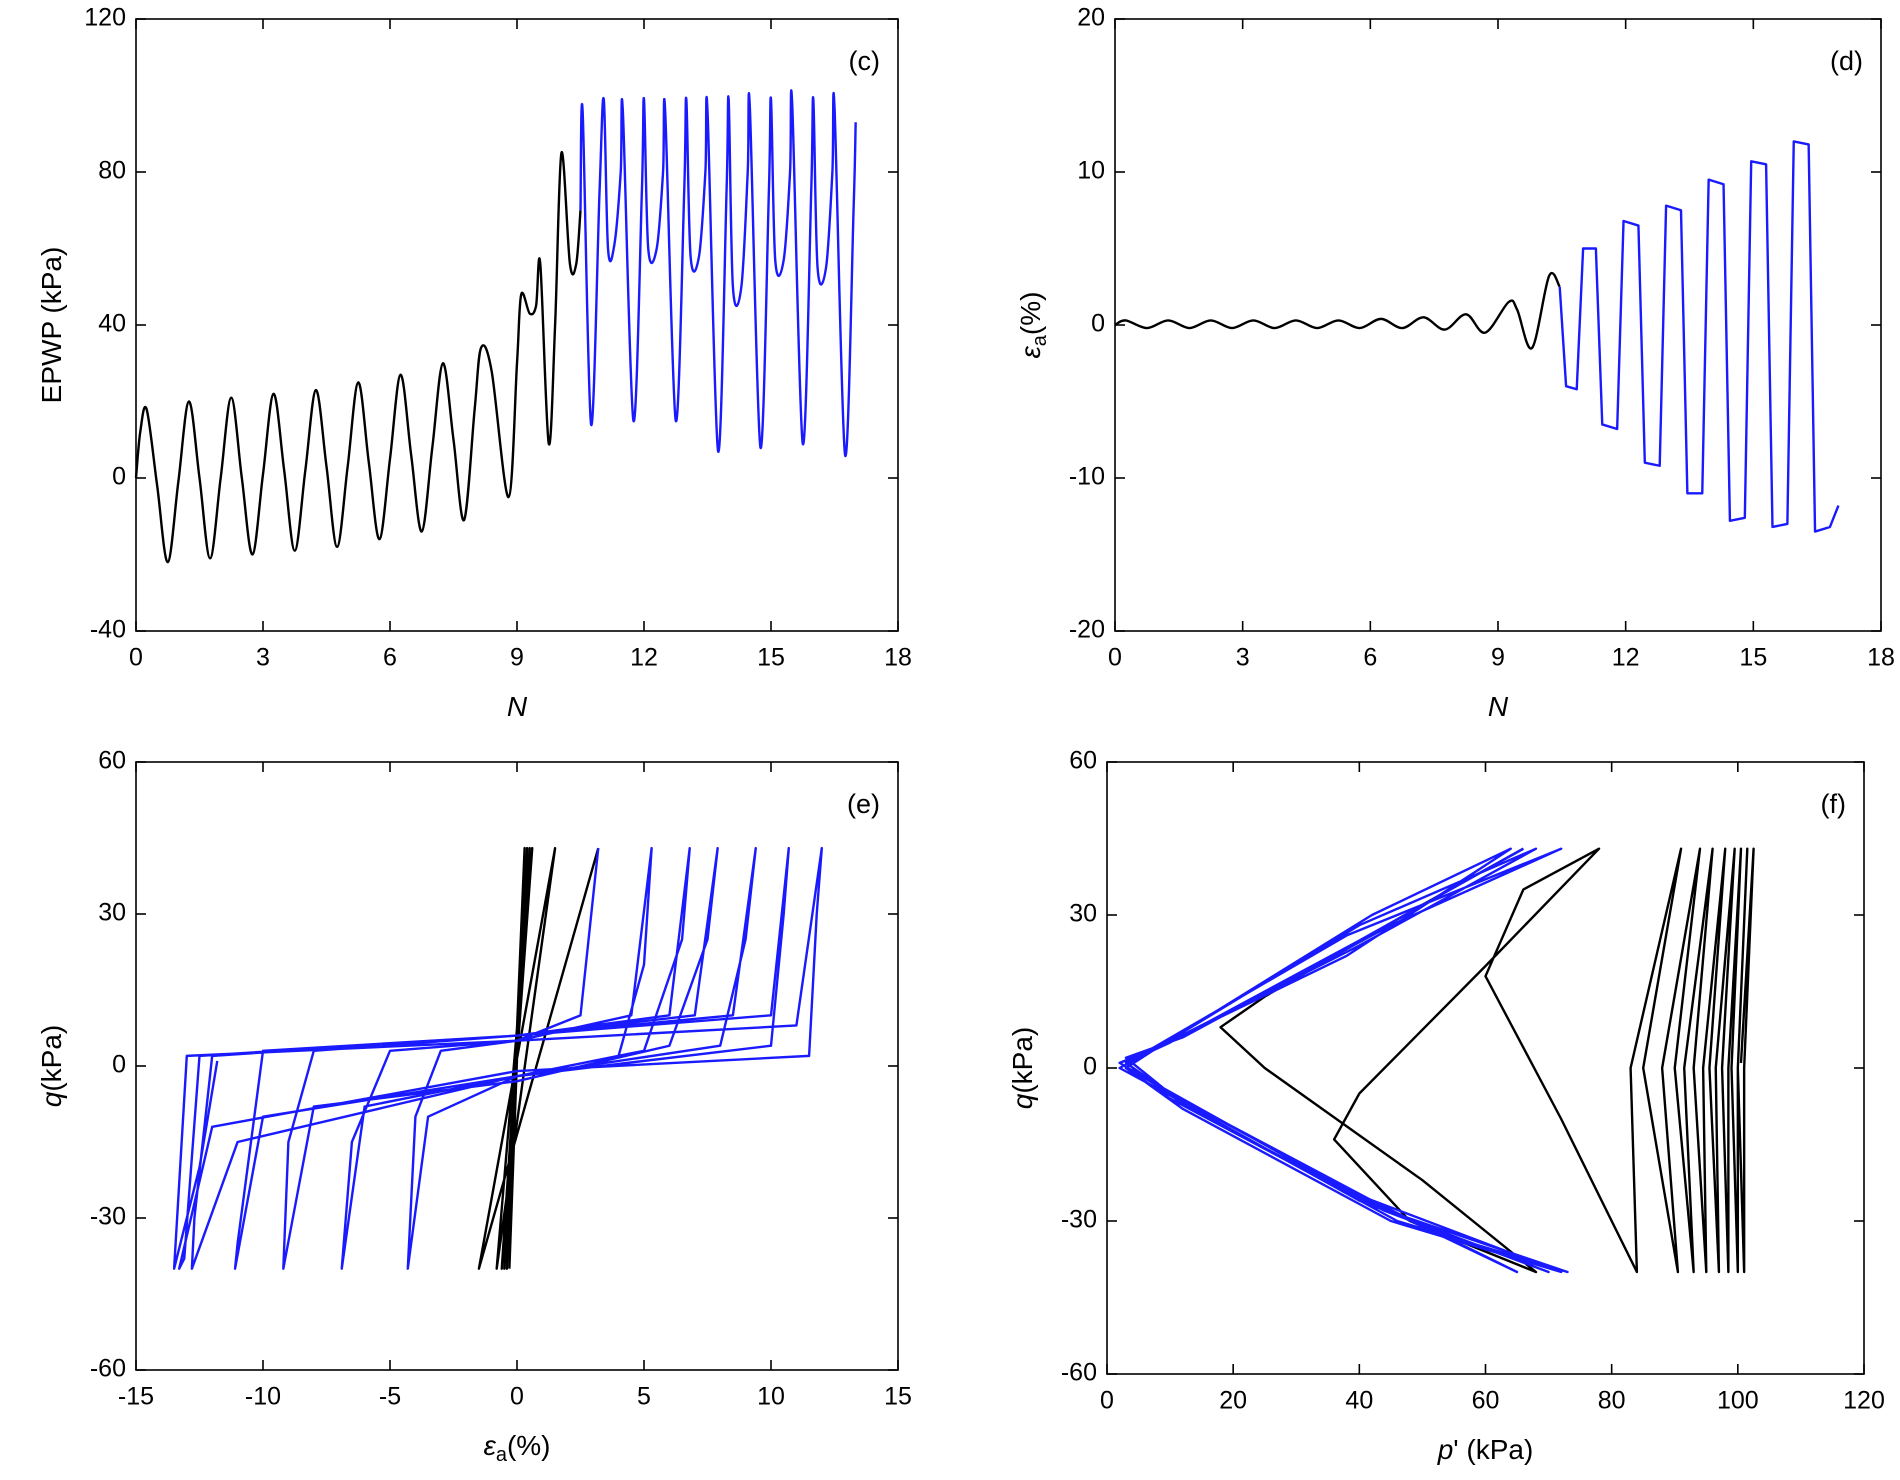 The height and width of the screenshot is (1480, 1900). I want to click on x-tick-label: -10, so click(263, 1397).